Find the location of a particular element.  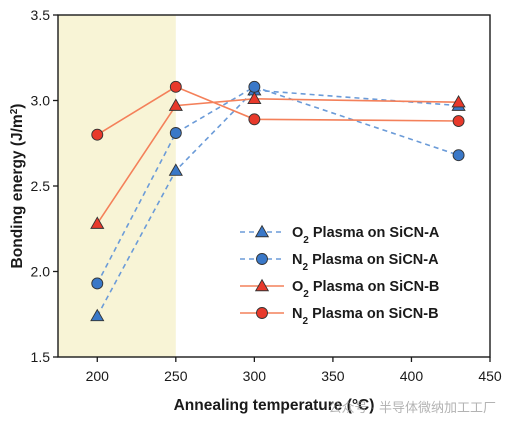

x-tick-label-400: 400 is located at coordinates (412, 376).